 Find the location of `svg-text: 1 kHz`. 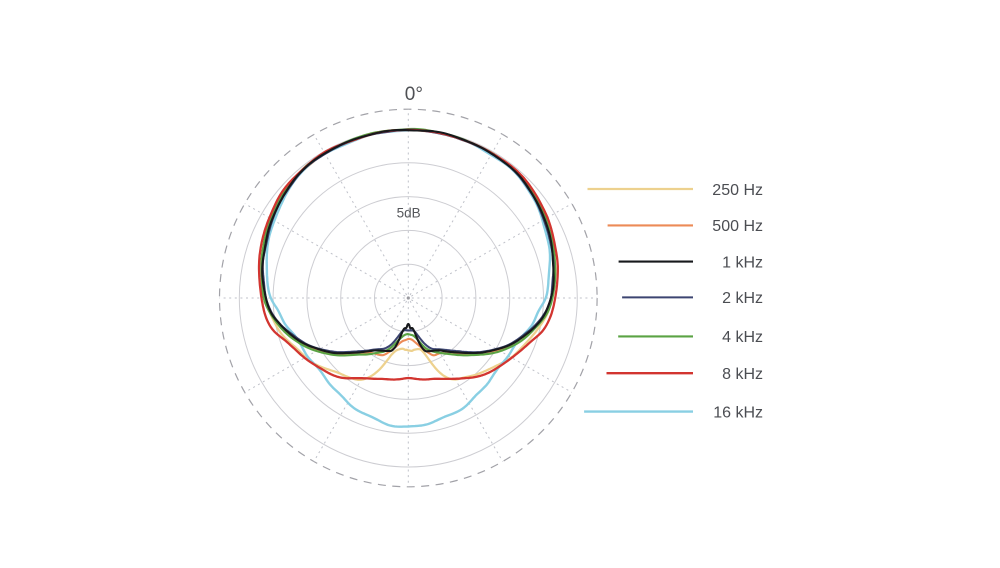

svg-text: 1 kHz is located at coordinates (742, 262).